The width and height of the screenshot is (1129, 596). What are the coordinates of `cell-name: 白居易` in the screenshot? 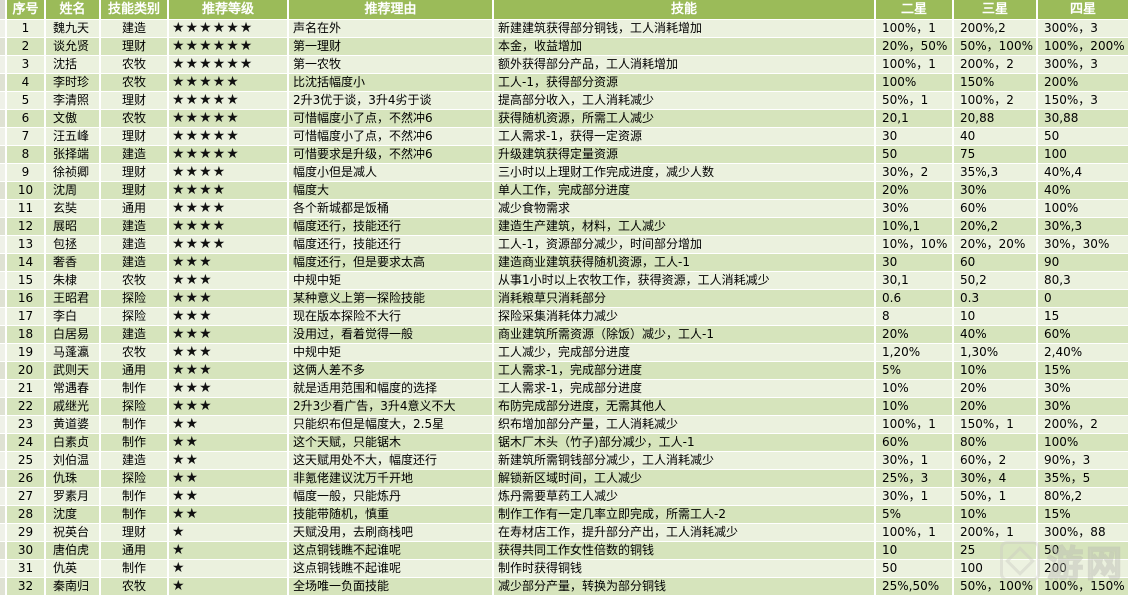 It's located at (73, 334).